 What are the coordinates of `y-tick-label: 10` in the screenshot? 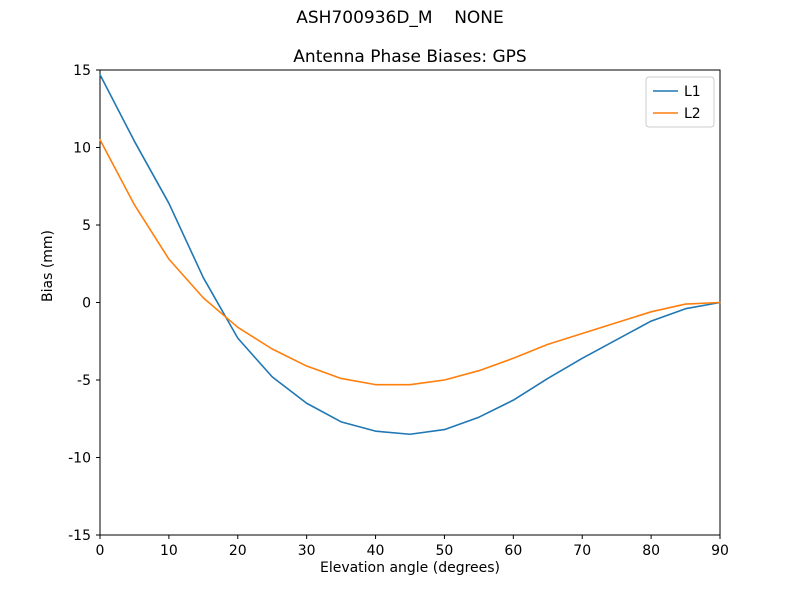 It's located at (82, 149).